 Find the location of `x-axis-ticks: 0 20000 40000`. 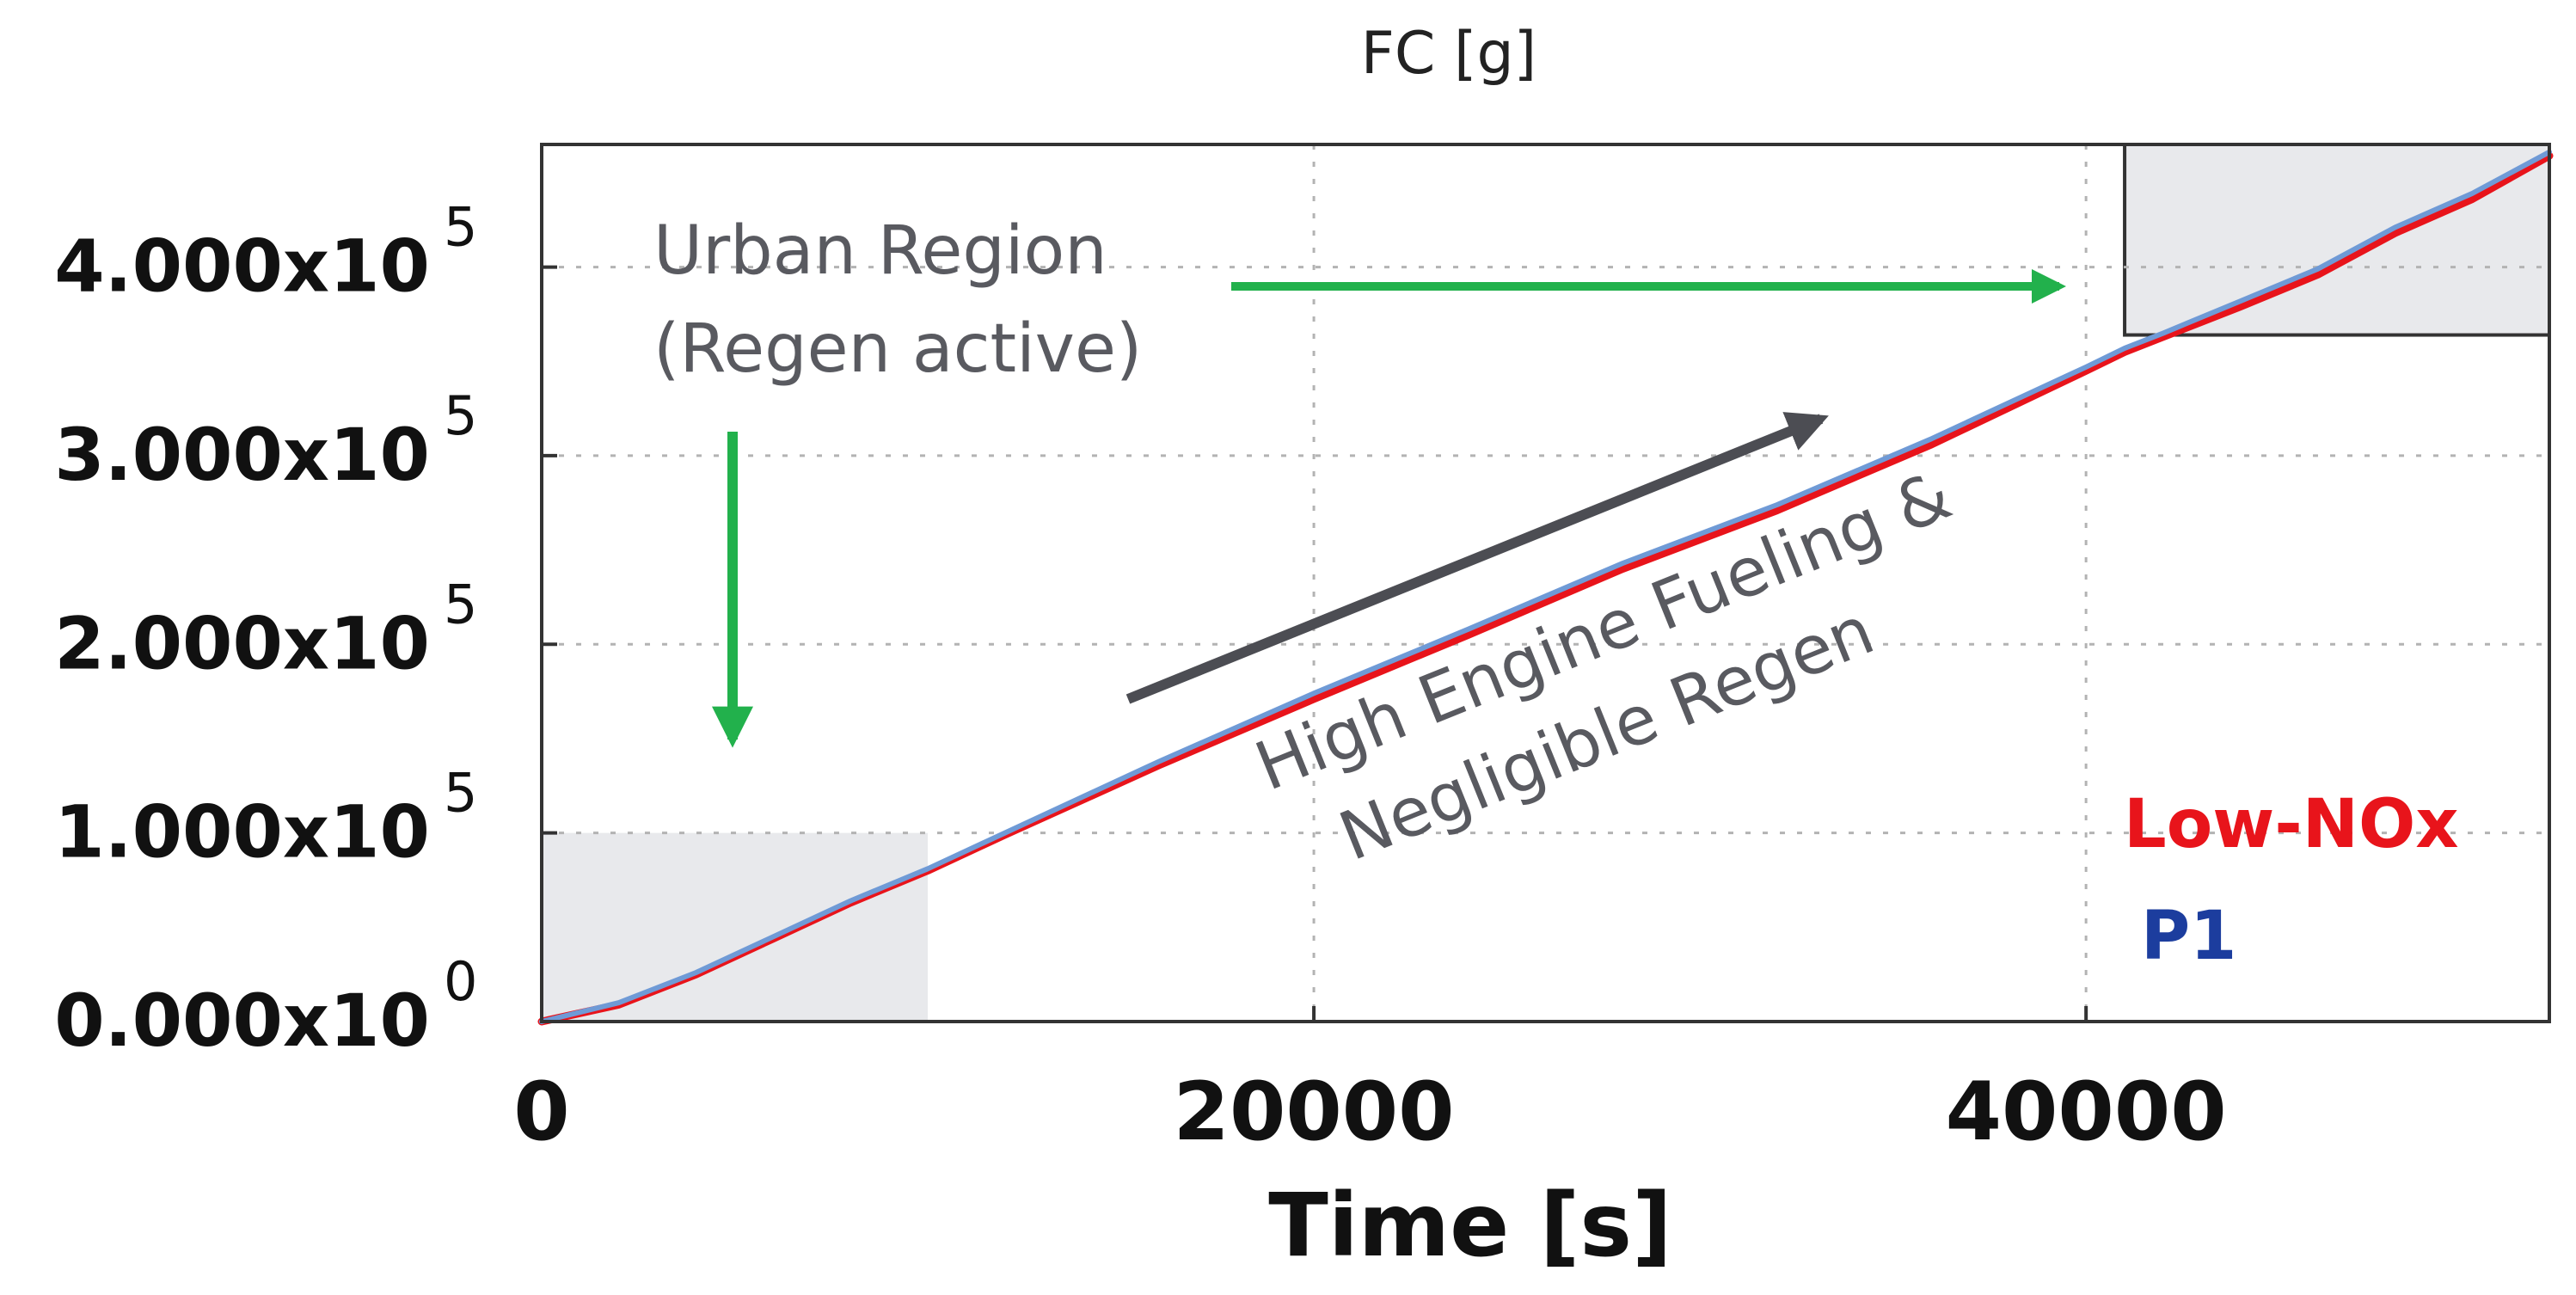

x-axis-ticks: 0 20000 40000 is located at coordinates (1370, 1082).